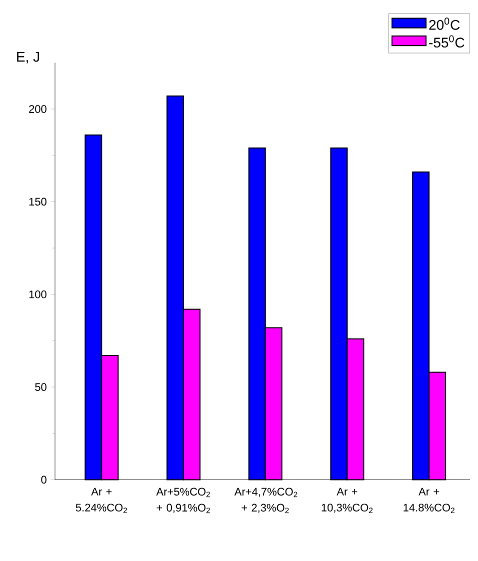  Describe the element at coordinates (102, 501) in the screenshot. I see `x-tick-label: Ar + 5.24%CO$_{2}$` at that location.